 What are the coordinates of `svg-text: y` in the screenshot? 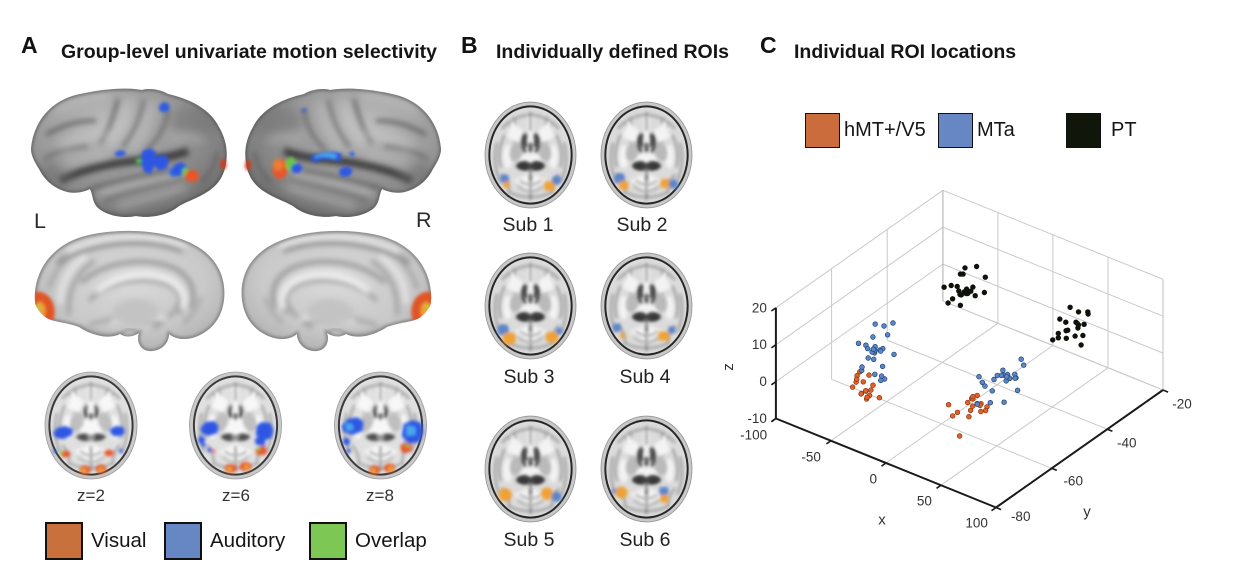 It's located at (1087, 511).